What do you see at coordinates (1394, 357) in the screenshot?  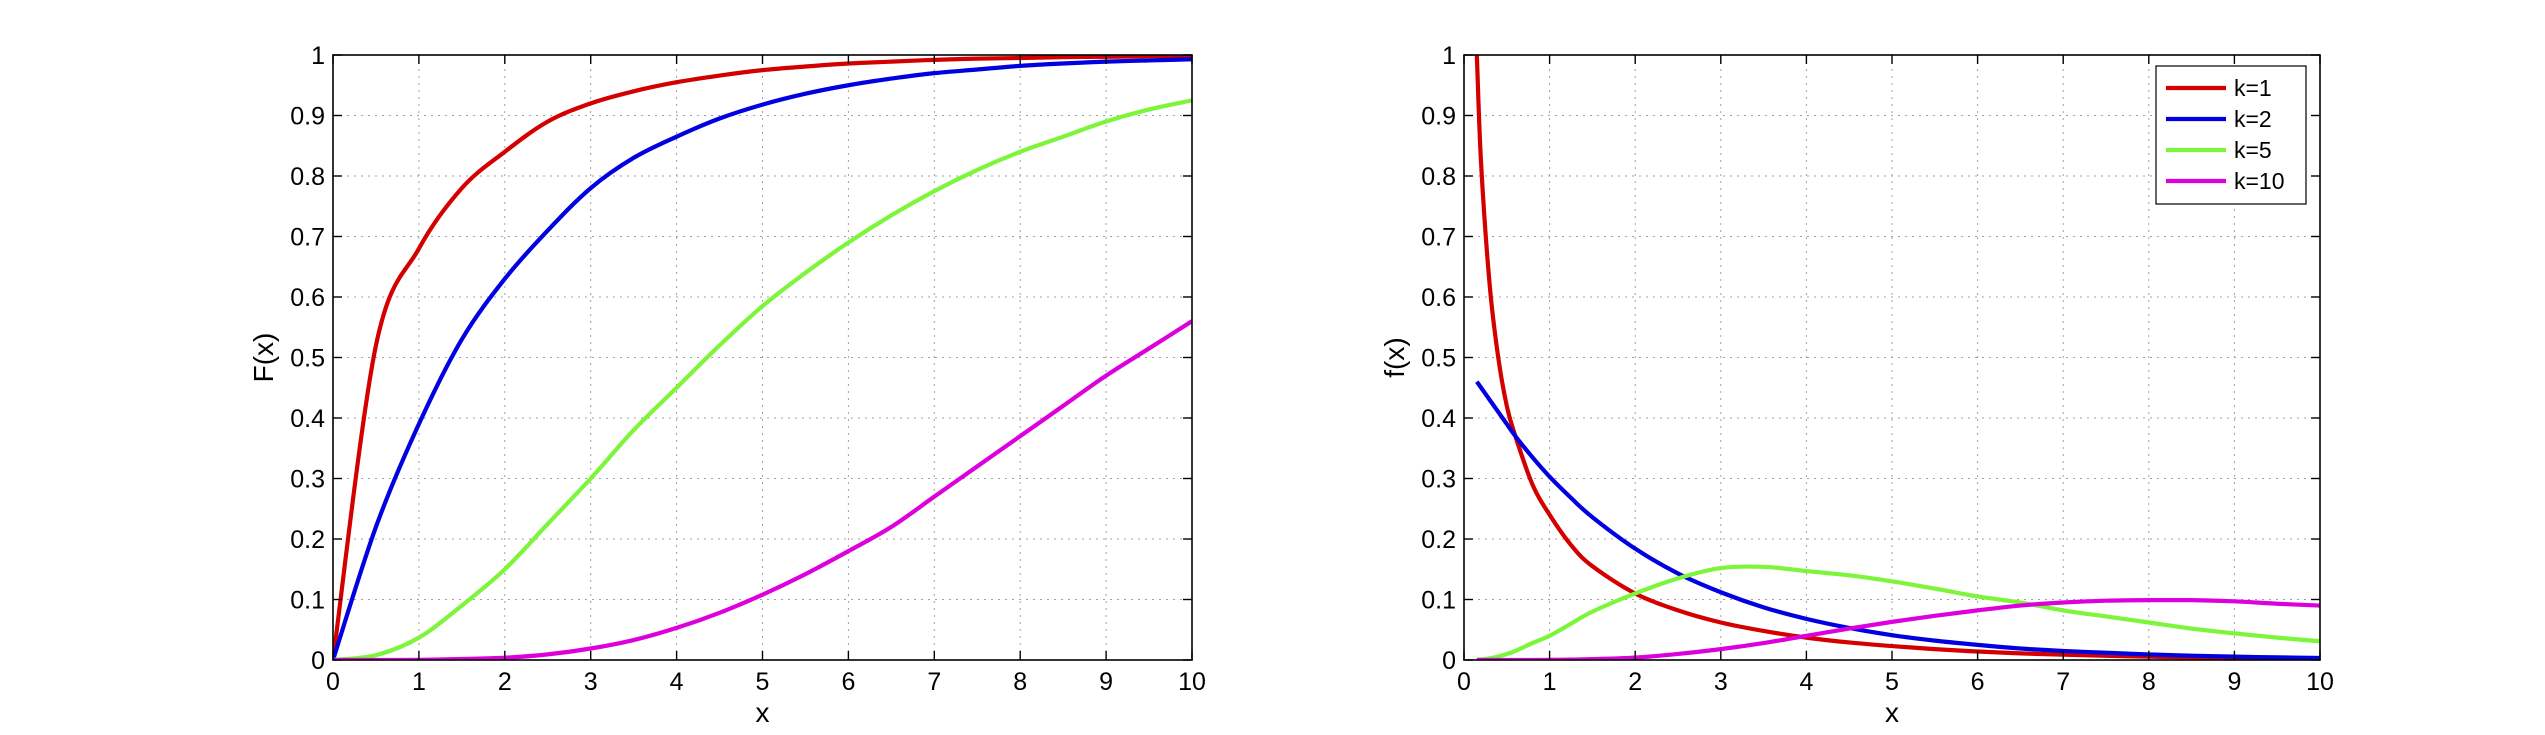 I see `y-axis-label: f(x)` at bounding box center [1394, 357].